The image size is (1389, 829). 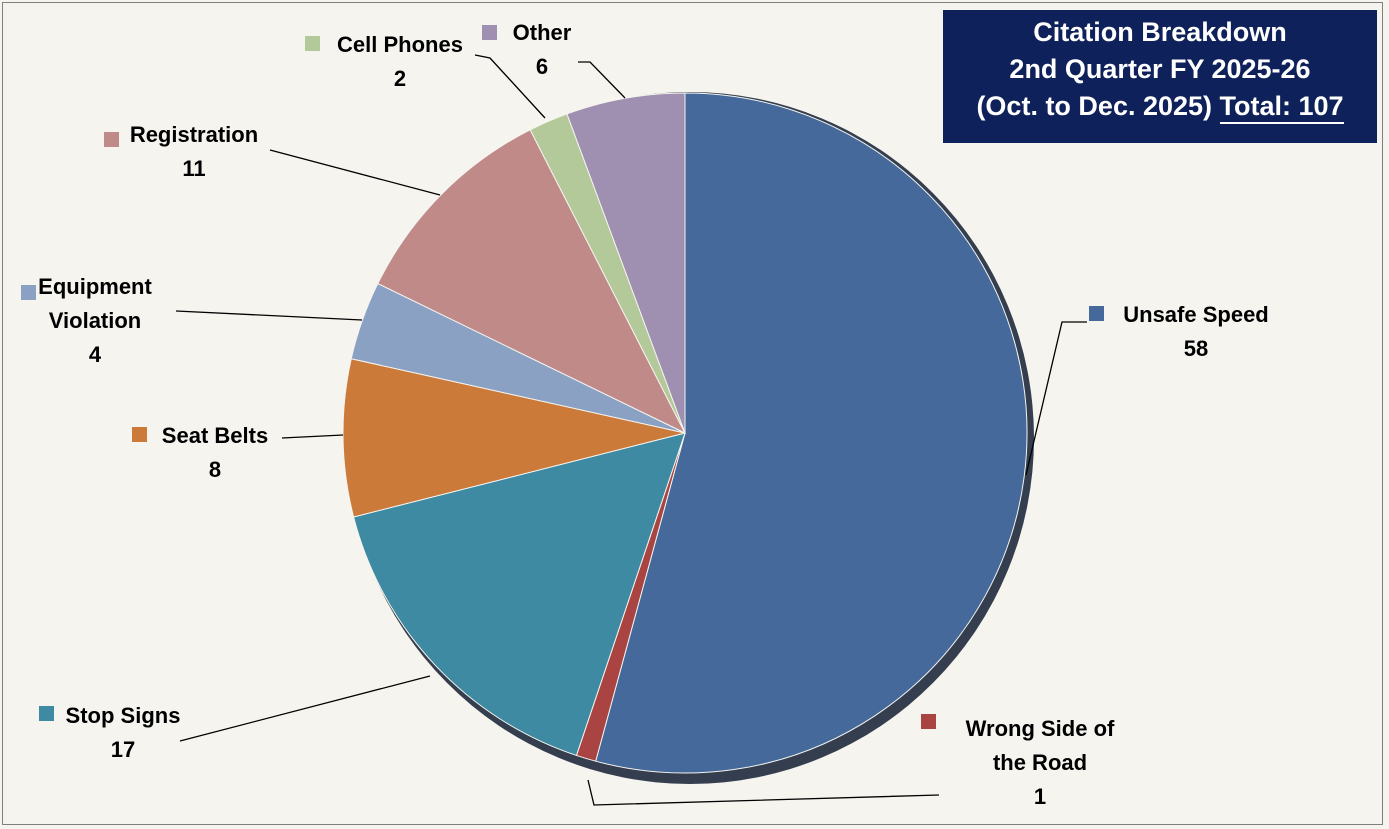 What do you see at coordinates (1196, 314) in the screenshot?
I see `data-label-name-unsafe-speed: Unsafe Speed` at bounding box center [1196, 314].